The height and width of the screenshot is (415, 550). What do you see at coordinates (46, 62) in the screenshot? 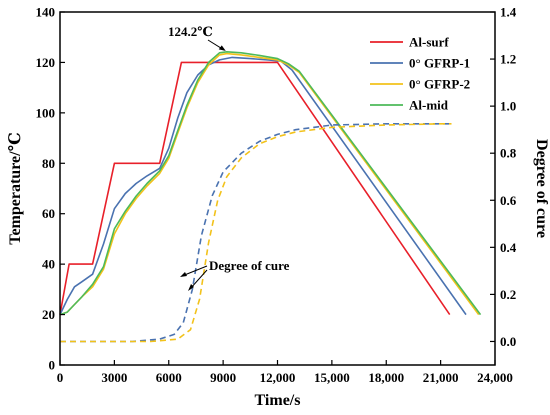
I see `y-tick-label: 120` at bounding box center [46, 62].